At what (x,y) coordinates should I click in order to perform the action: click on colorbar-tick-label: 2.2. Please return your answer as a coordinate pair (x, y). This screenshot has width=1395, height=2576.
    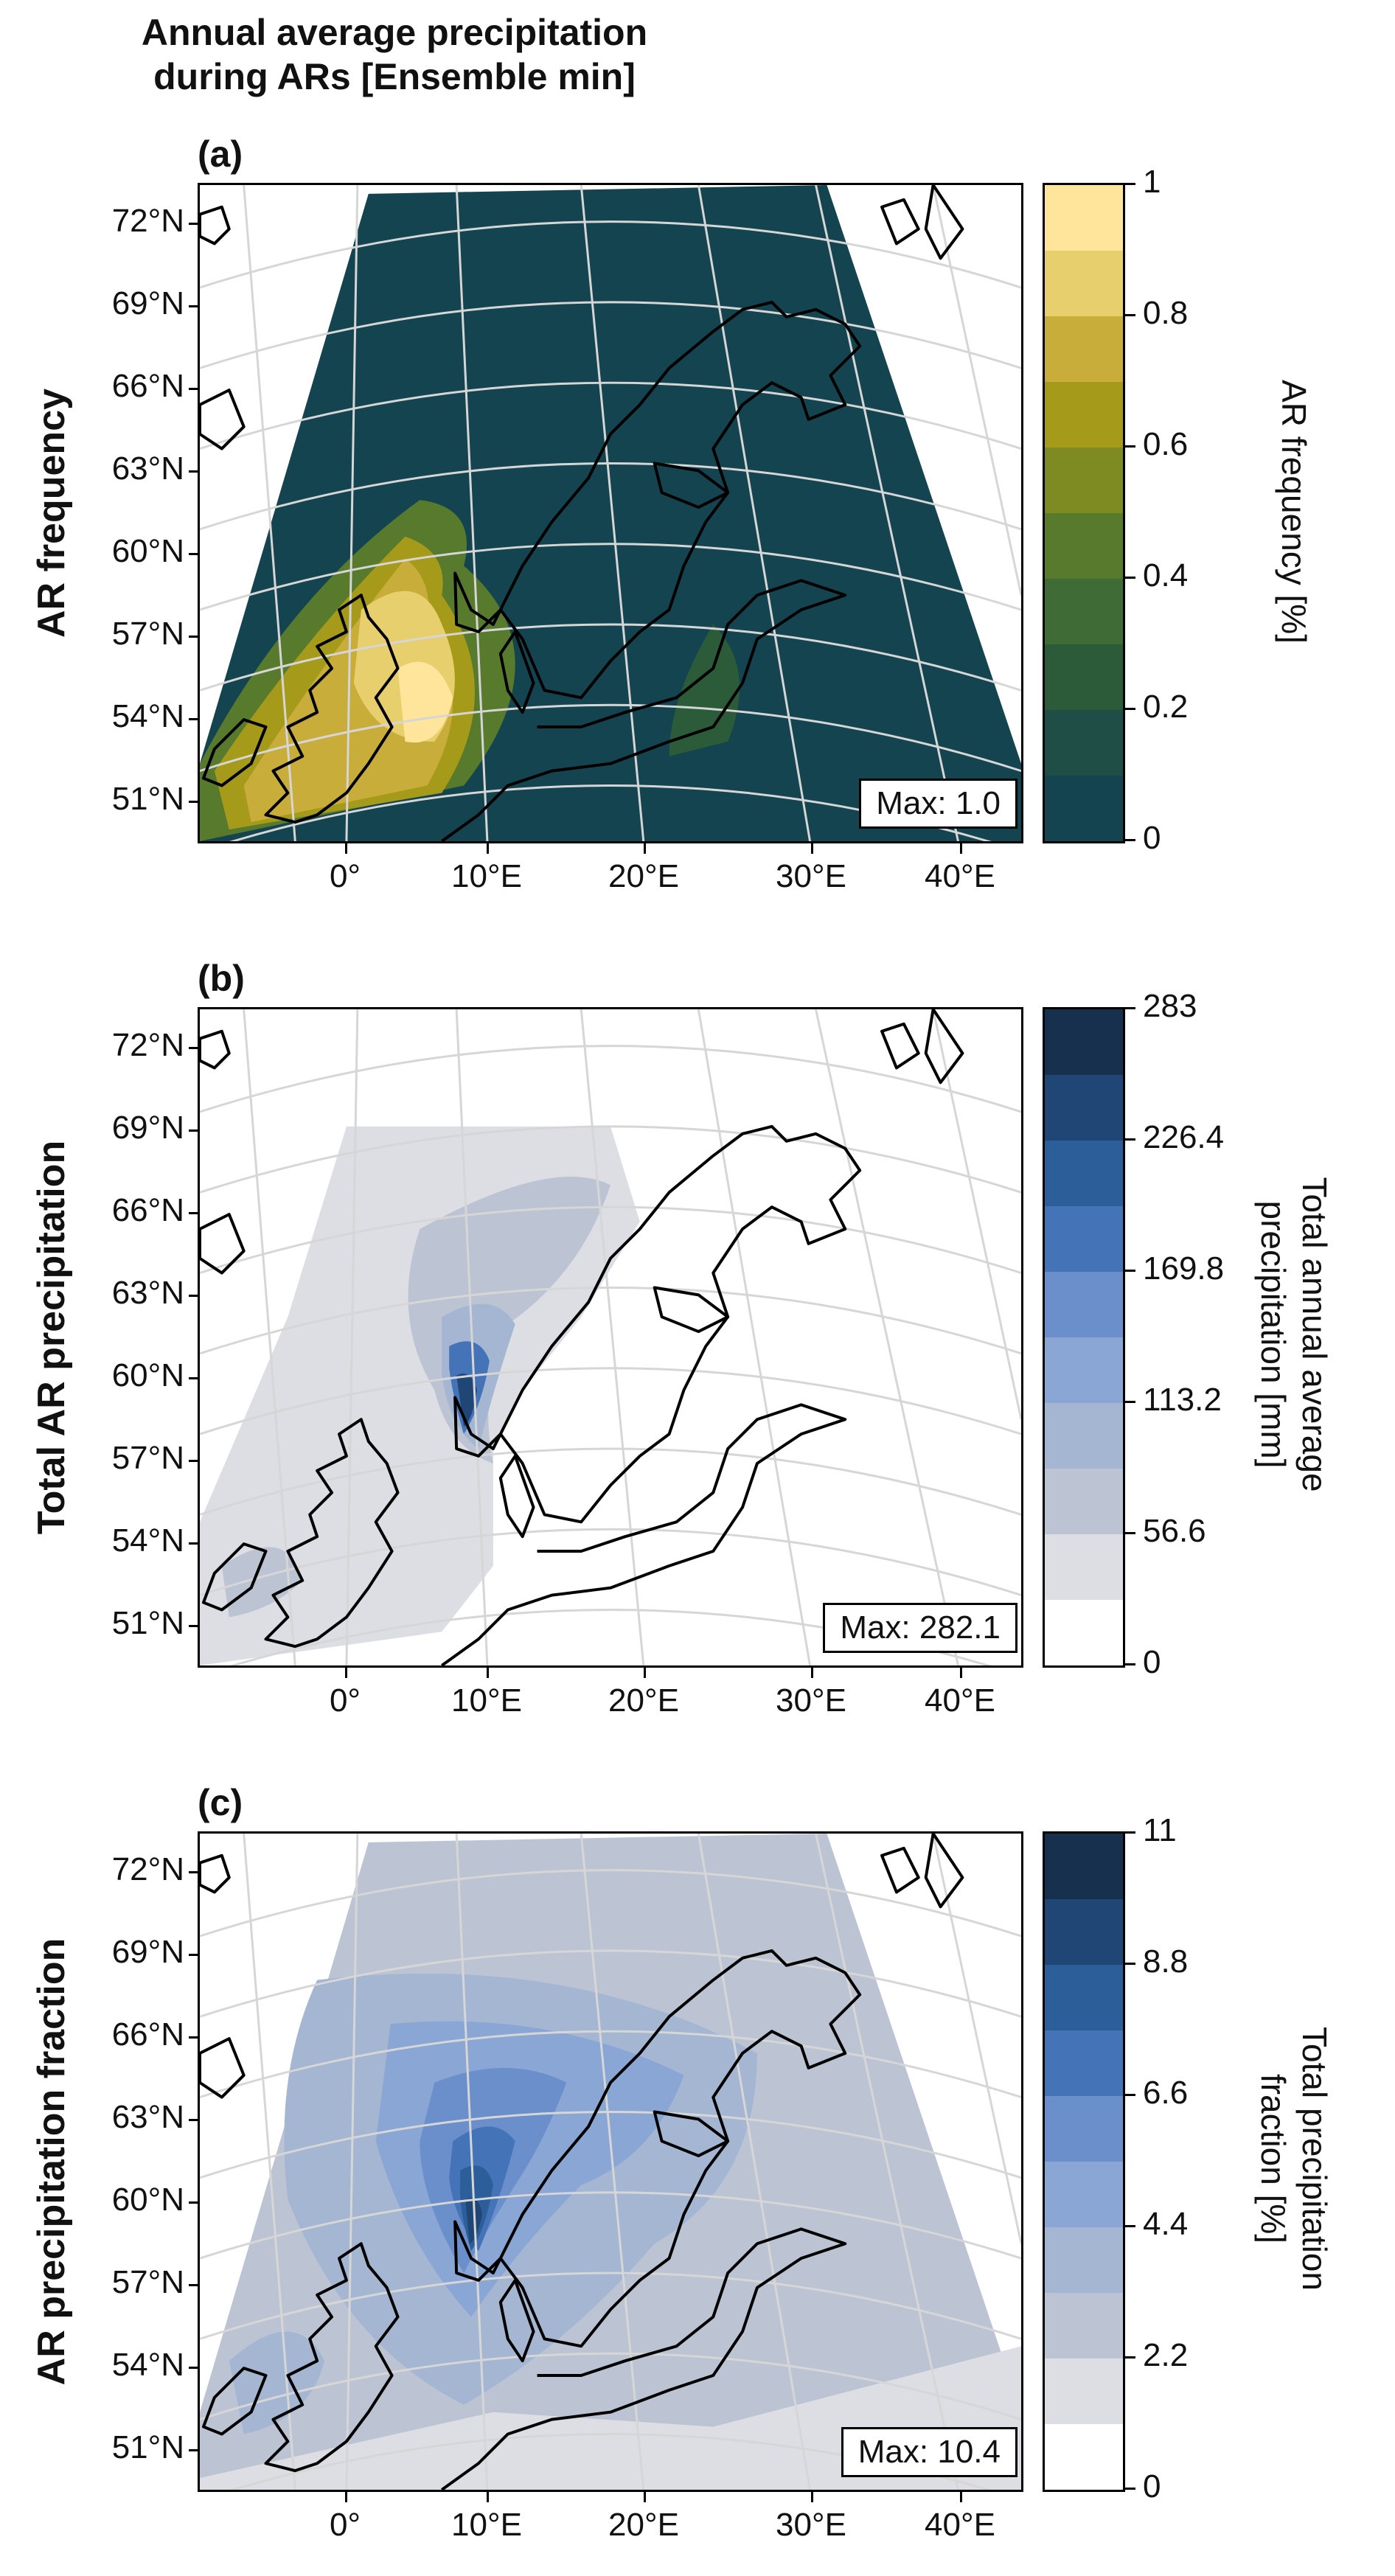
    Looking at the image, I should click on (1166, 2355).